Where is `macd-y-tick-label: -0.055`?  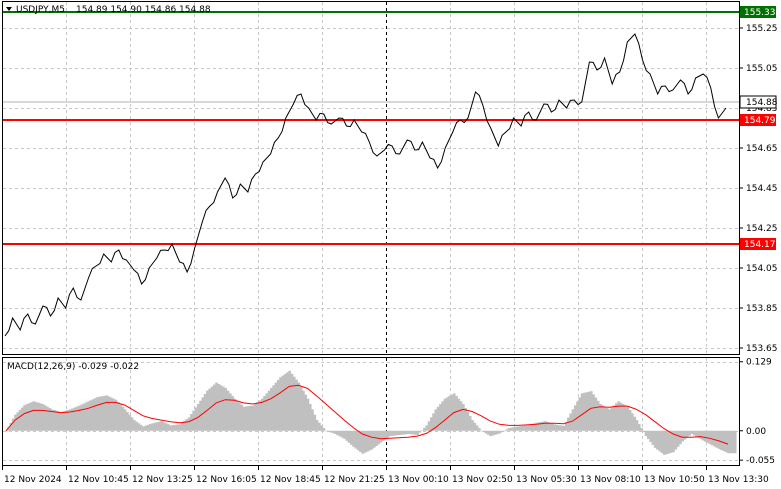
macd-y-tick-label: -0.055 is located at coordinates (760, 461).